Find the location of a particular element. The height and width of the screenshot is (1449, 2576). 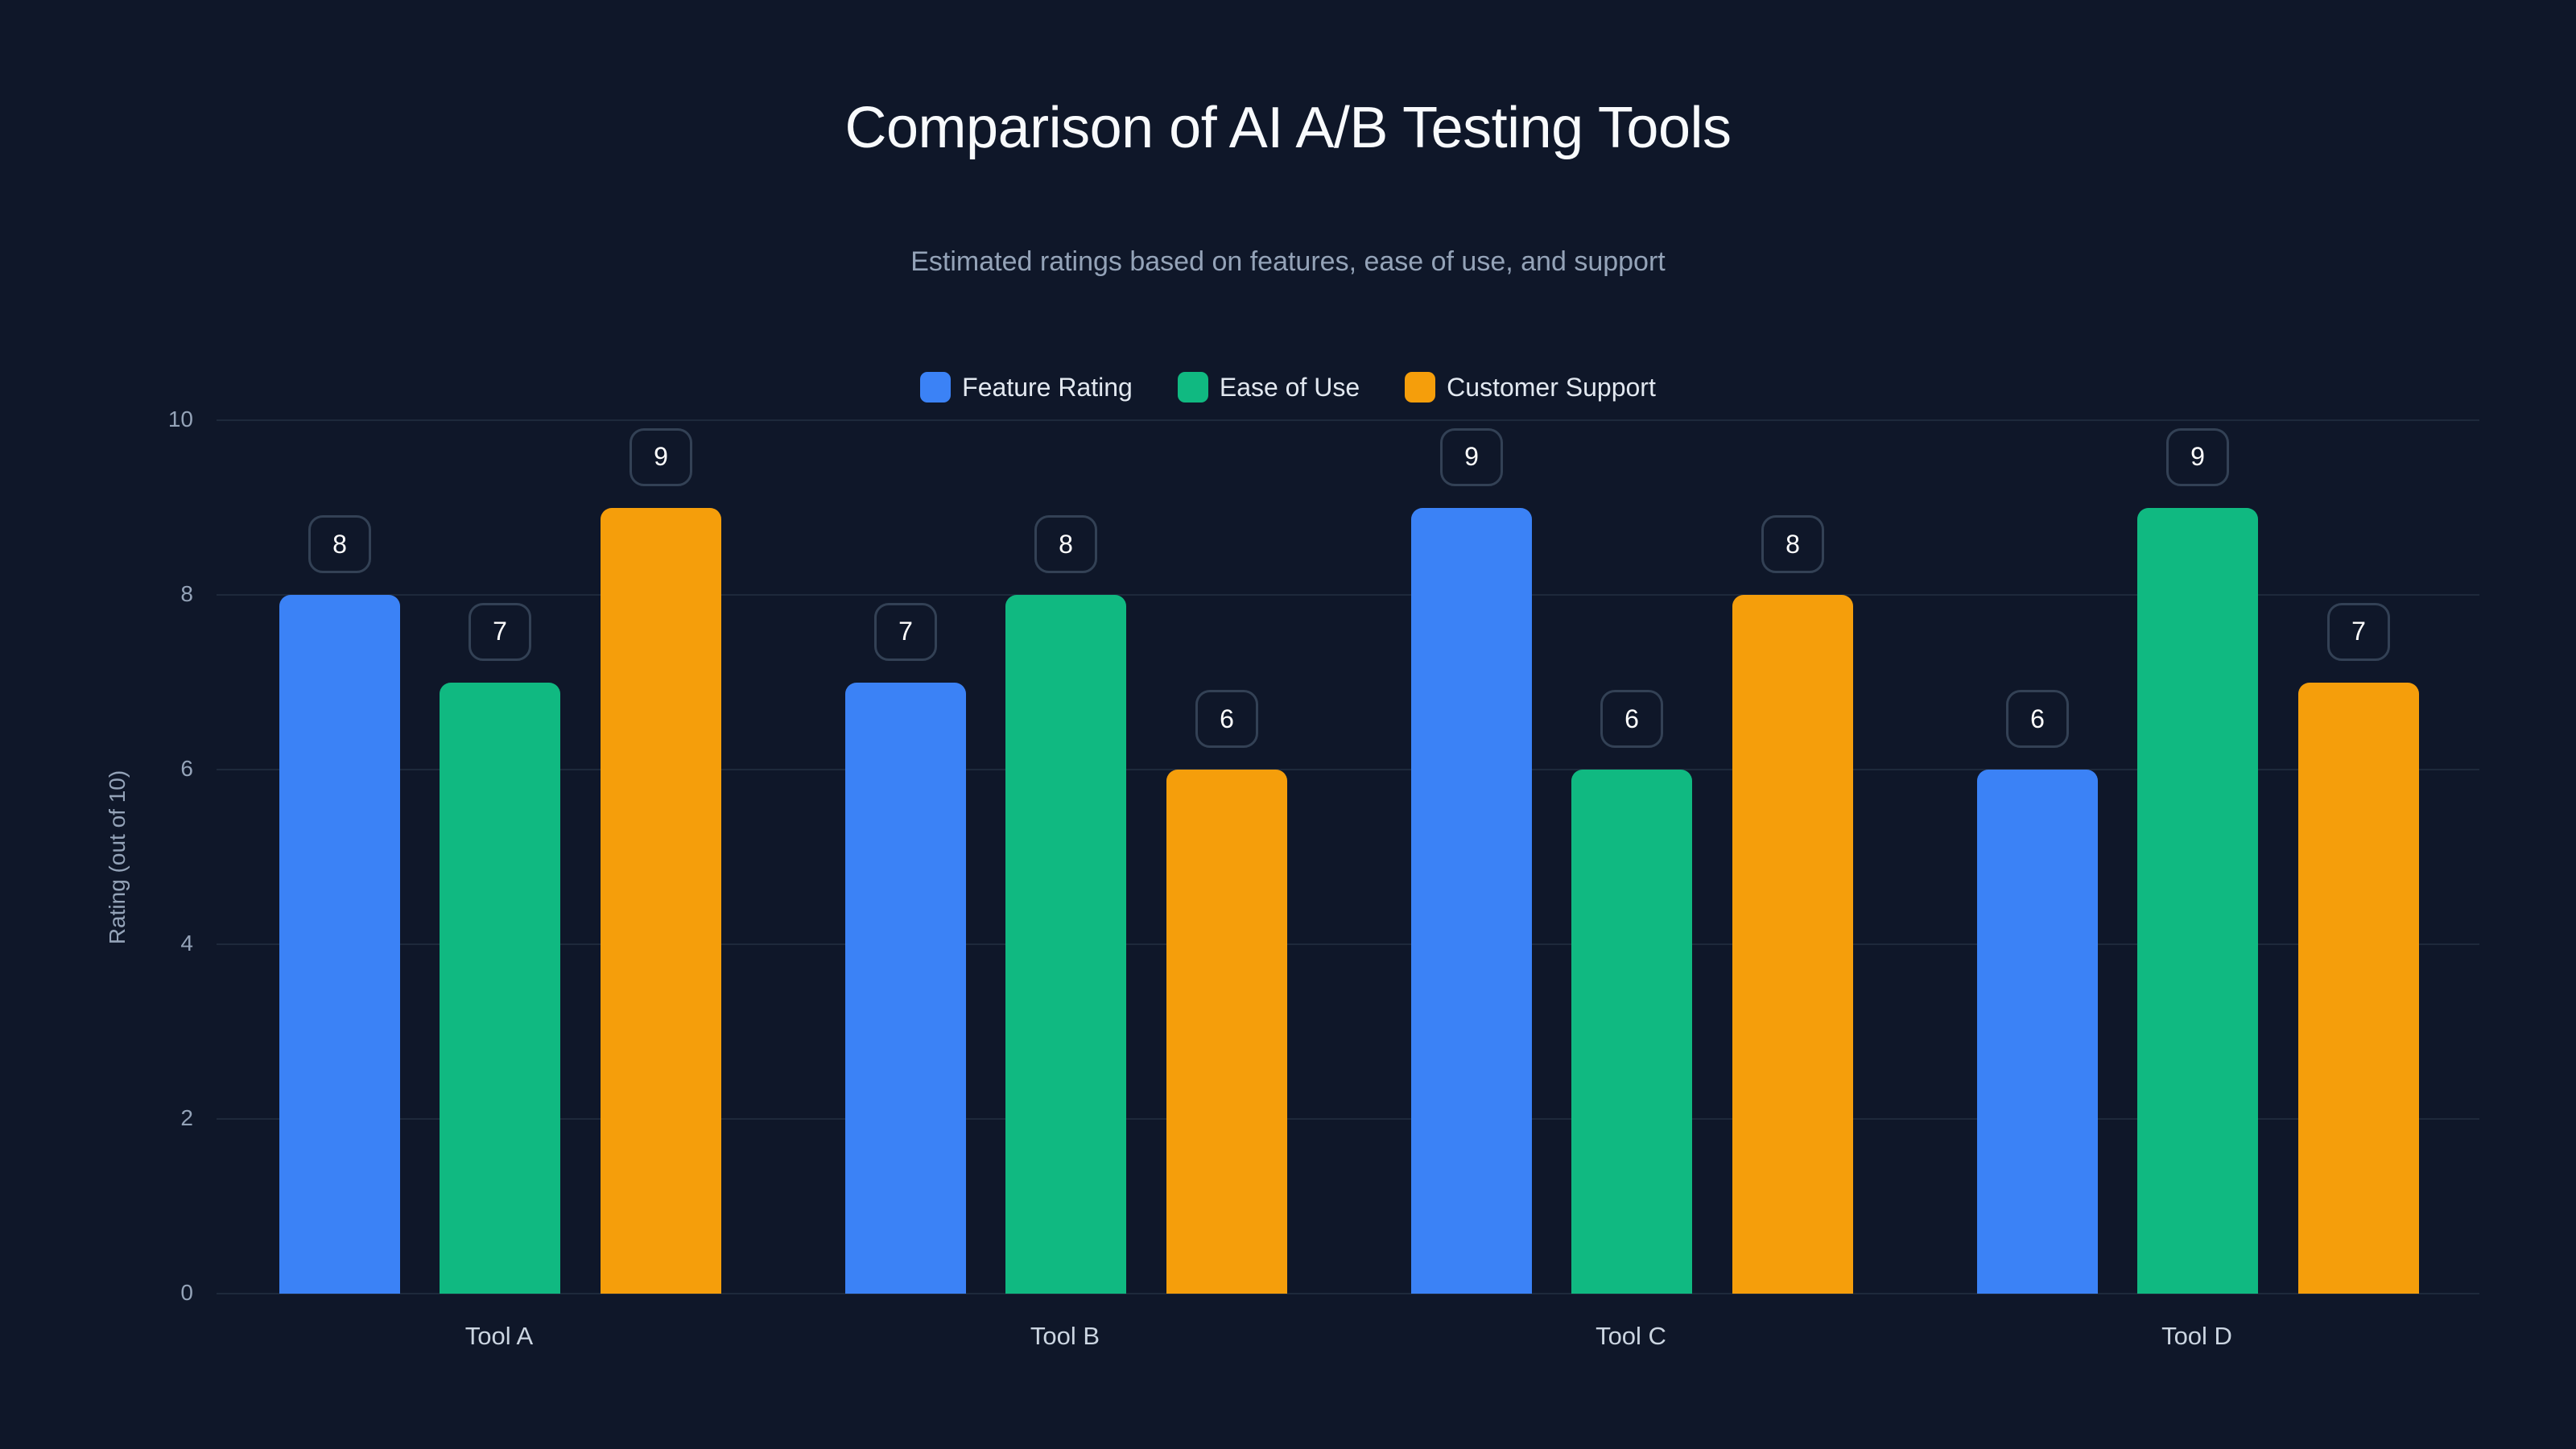

legend-swatch-ease-of-use is located at coordinates (1192, 387).